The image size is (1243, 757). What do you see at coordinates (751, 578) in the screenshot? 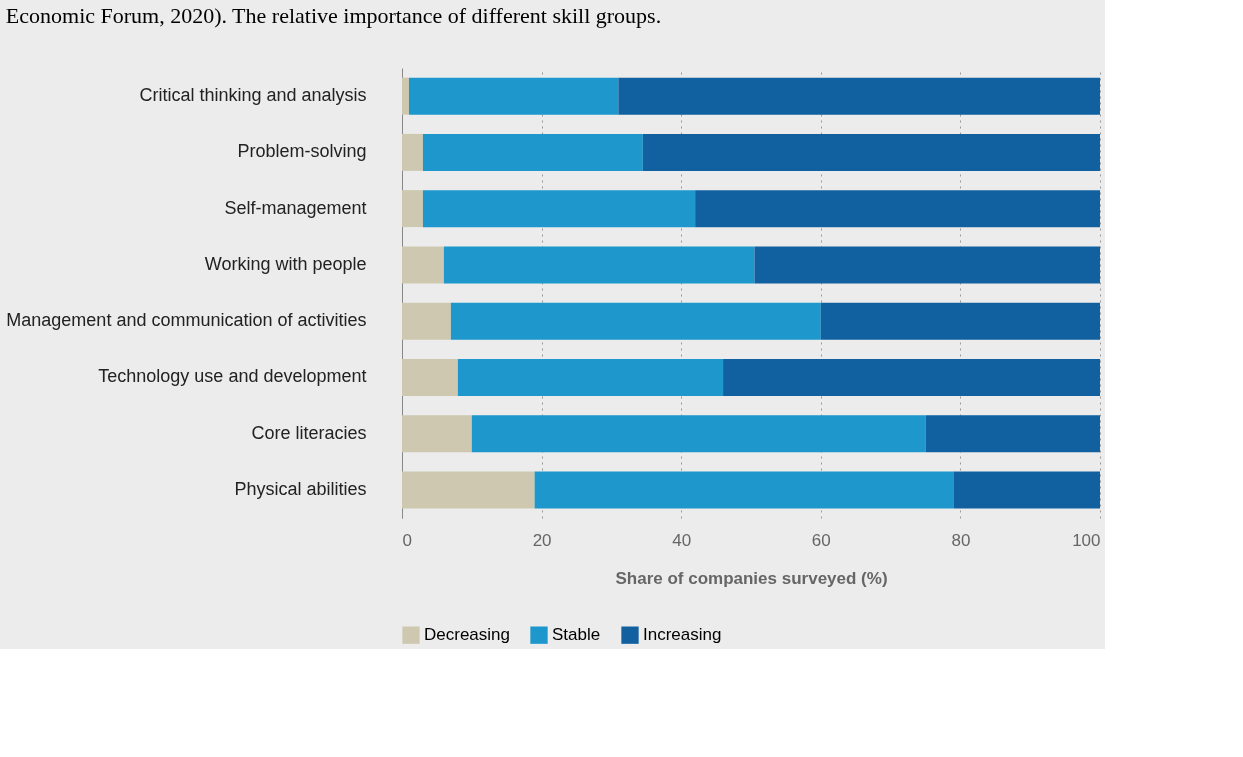
I see `x-axis-title: Share of companies surveyed (%)` at bounding box center [751, 578].